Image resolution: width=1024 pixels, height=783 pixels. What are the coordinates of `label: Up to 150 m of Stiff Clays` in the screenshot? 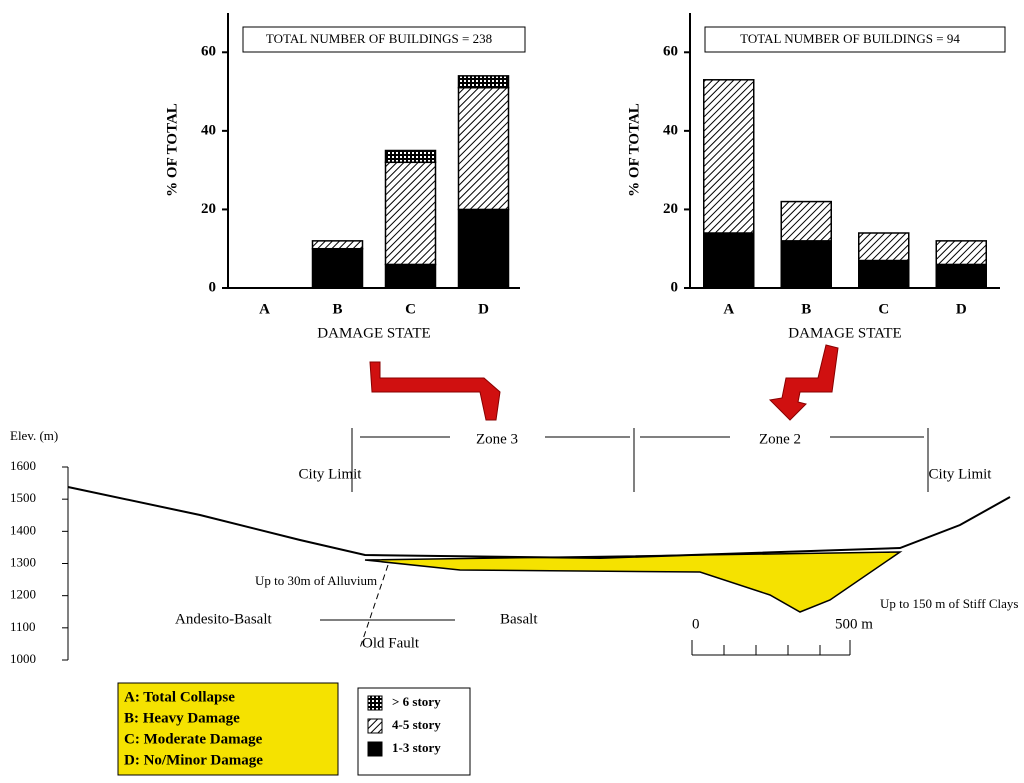 It's located at (949, 603).